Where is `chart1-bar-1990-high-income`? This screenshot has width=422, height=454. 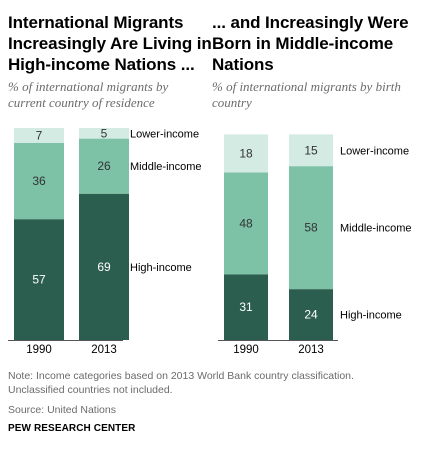 chart1-bar-1990-high-income is located at coordinates (39, 279).